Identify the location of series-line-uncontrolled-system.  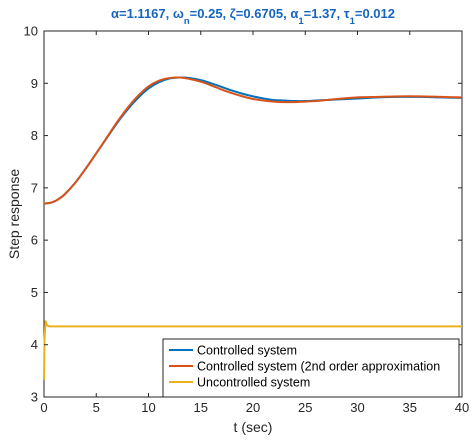
(252, 350).